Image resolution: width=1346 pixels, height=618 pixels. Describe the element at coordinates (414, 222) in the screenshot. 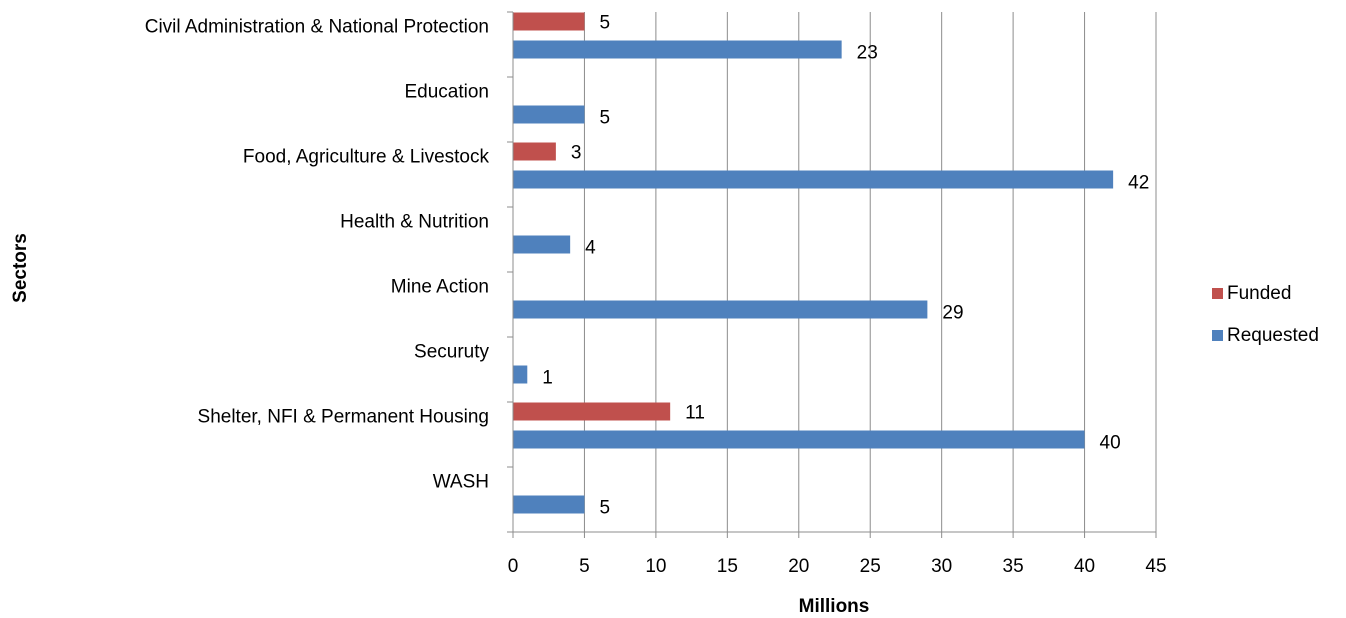

I see `category-label: Health & Nutrition` at that location.